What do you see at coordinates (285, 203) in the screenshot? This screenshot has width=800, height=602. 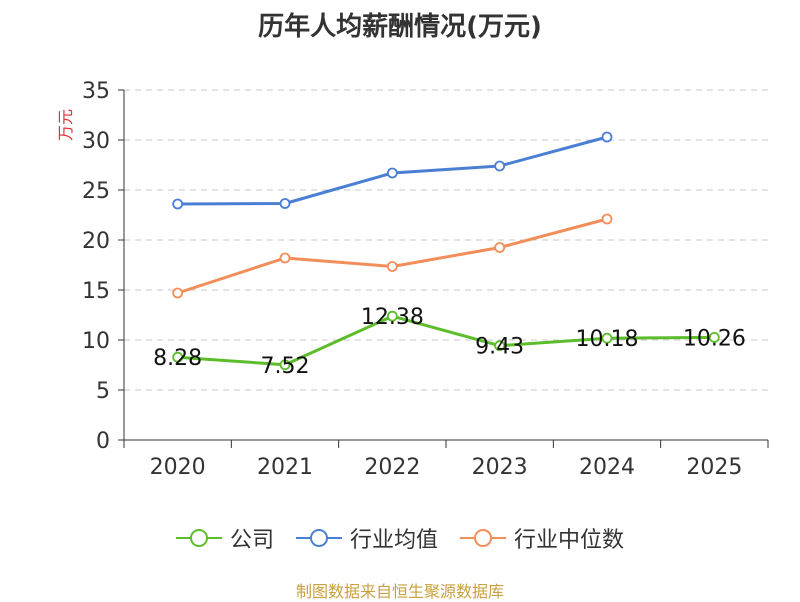 I see `data-point-s1-2021` at bounding box center [285, 203].